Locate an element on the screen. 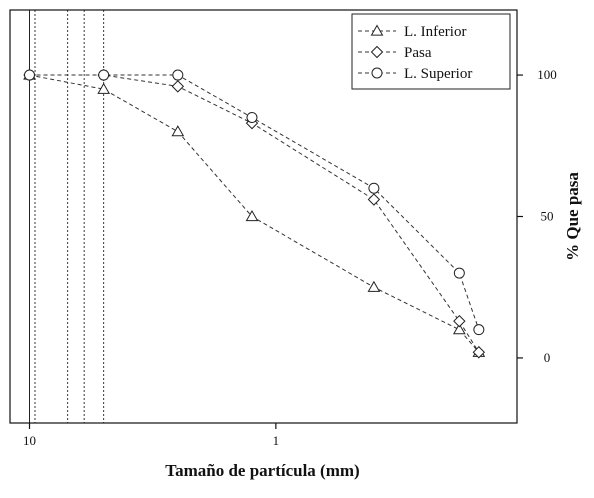 This screenshot has height=498, width=594. legend: L. Inferior Pasa L. Superior is located at coordinates (431, 51).